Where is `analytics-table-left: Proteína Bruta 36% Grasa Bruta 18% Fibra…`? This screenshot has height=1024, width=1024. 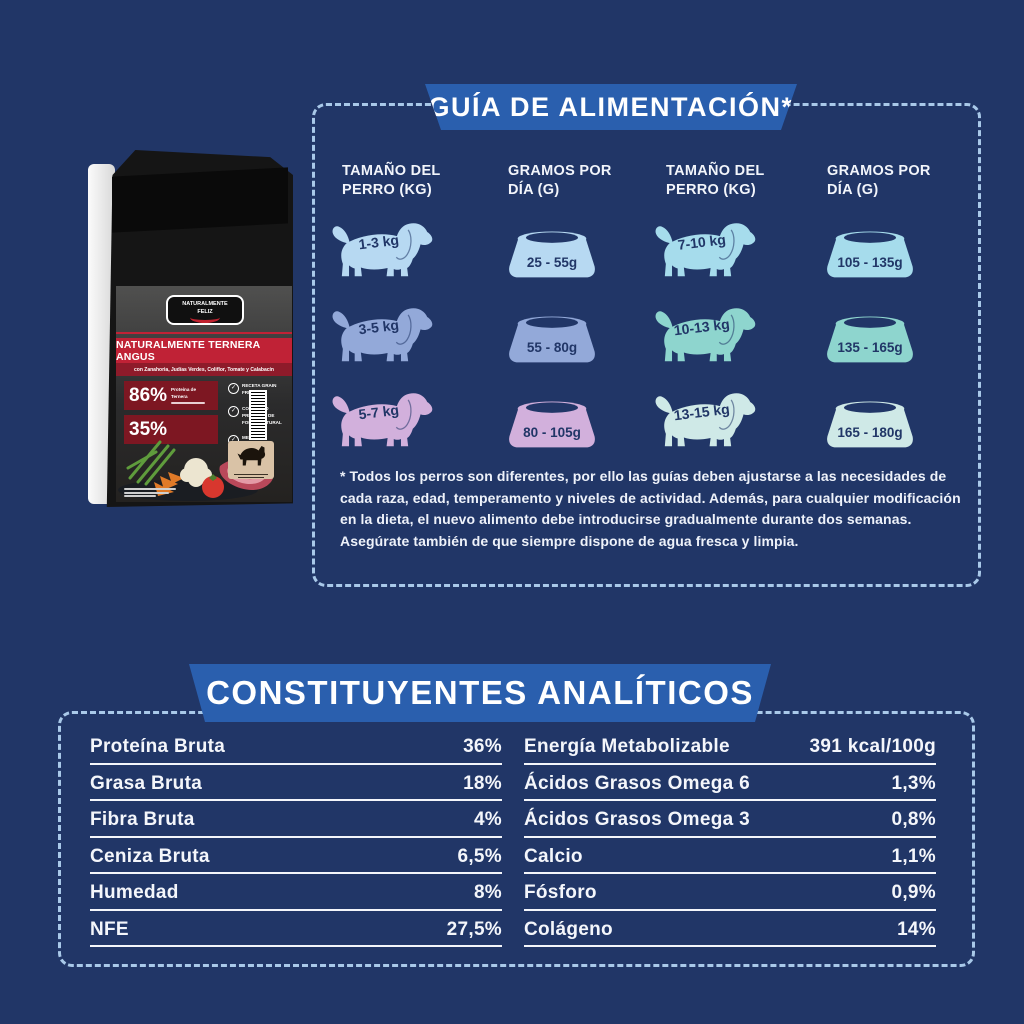 analytics-table-left: Proteína Bruta 36% Grasa Bruta 18% Fibra… is located at coordinates (296, 845).